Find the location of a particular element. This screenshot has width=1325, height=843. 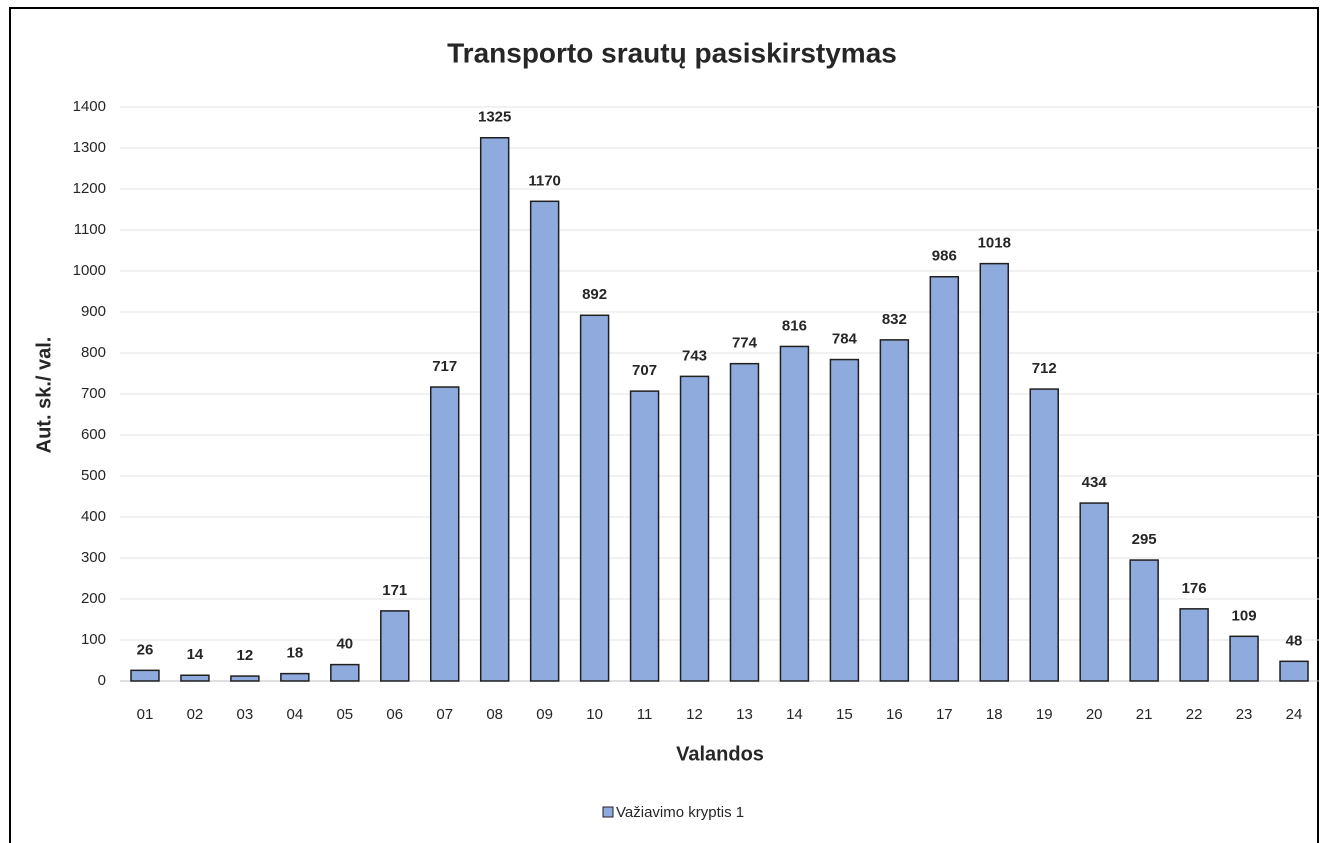

x-tick-label: 23 is located at coordinates (1244, 714).